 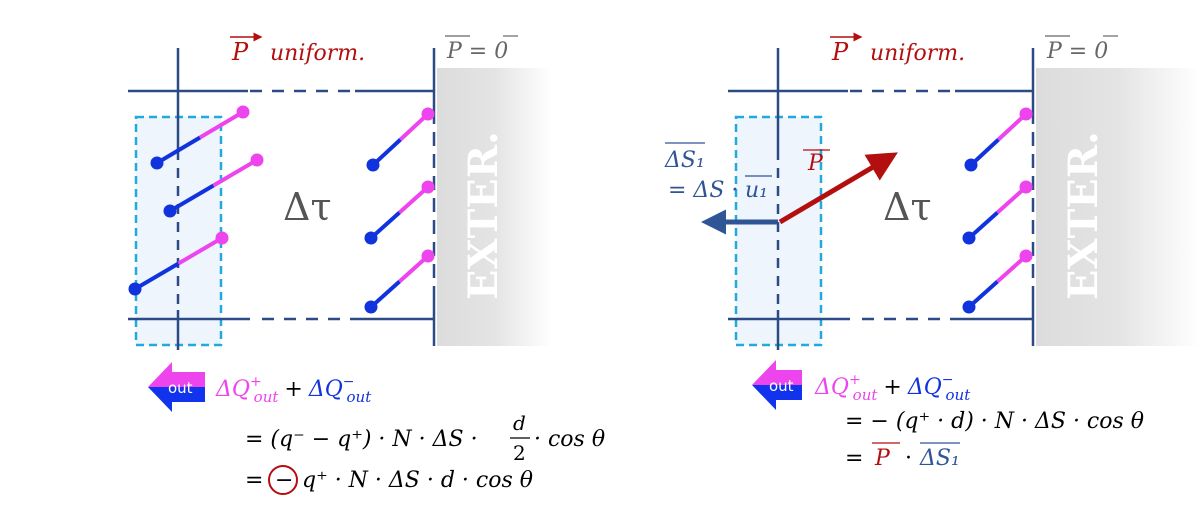 I want to click on svg-text: = (q⁻ − q⁺) · N · ΔS ·, so click(x=361, y=439).